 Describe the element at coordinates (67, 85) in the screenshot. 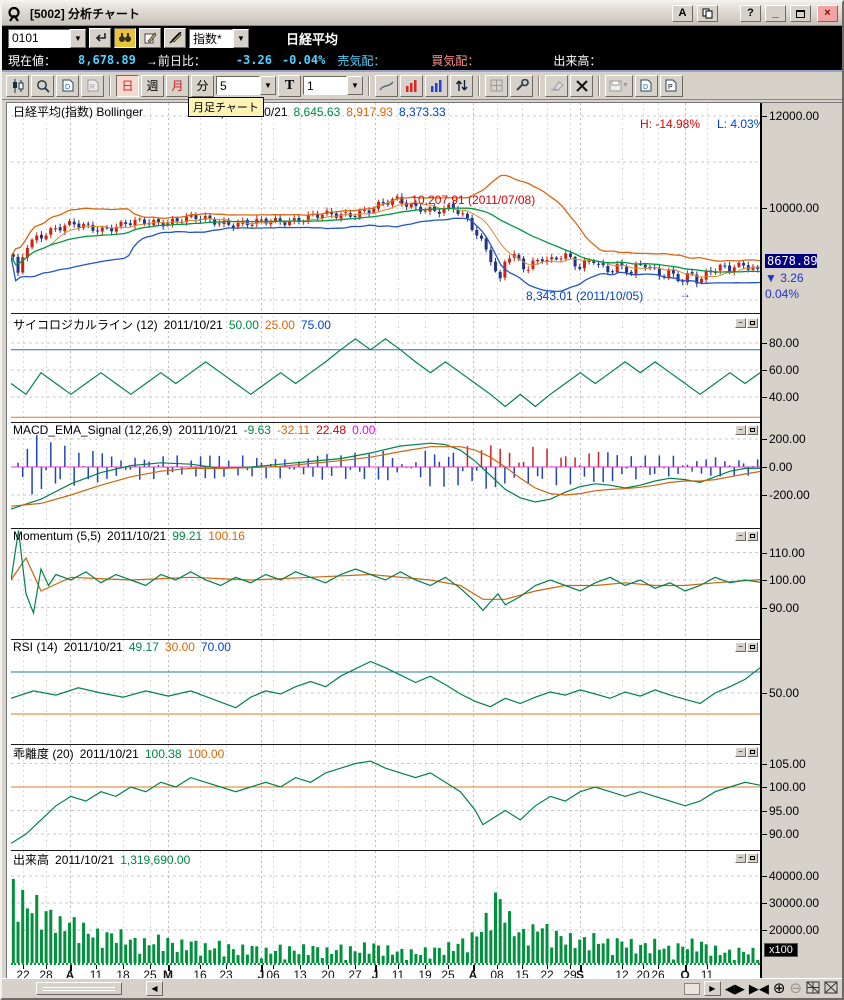

I see `new-page-button: D` at that location.